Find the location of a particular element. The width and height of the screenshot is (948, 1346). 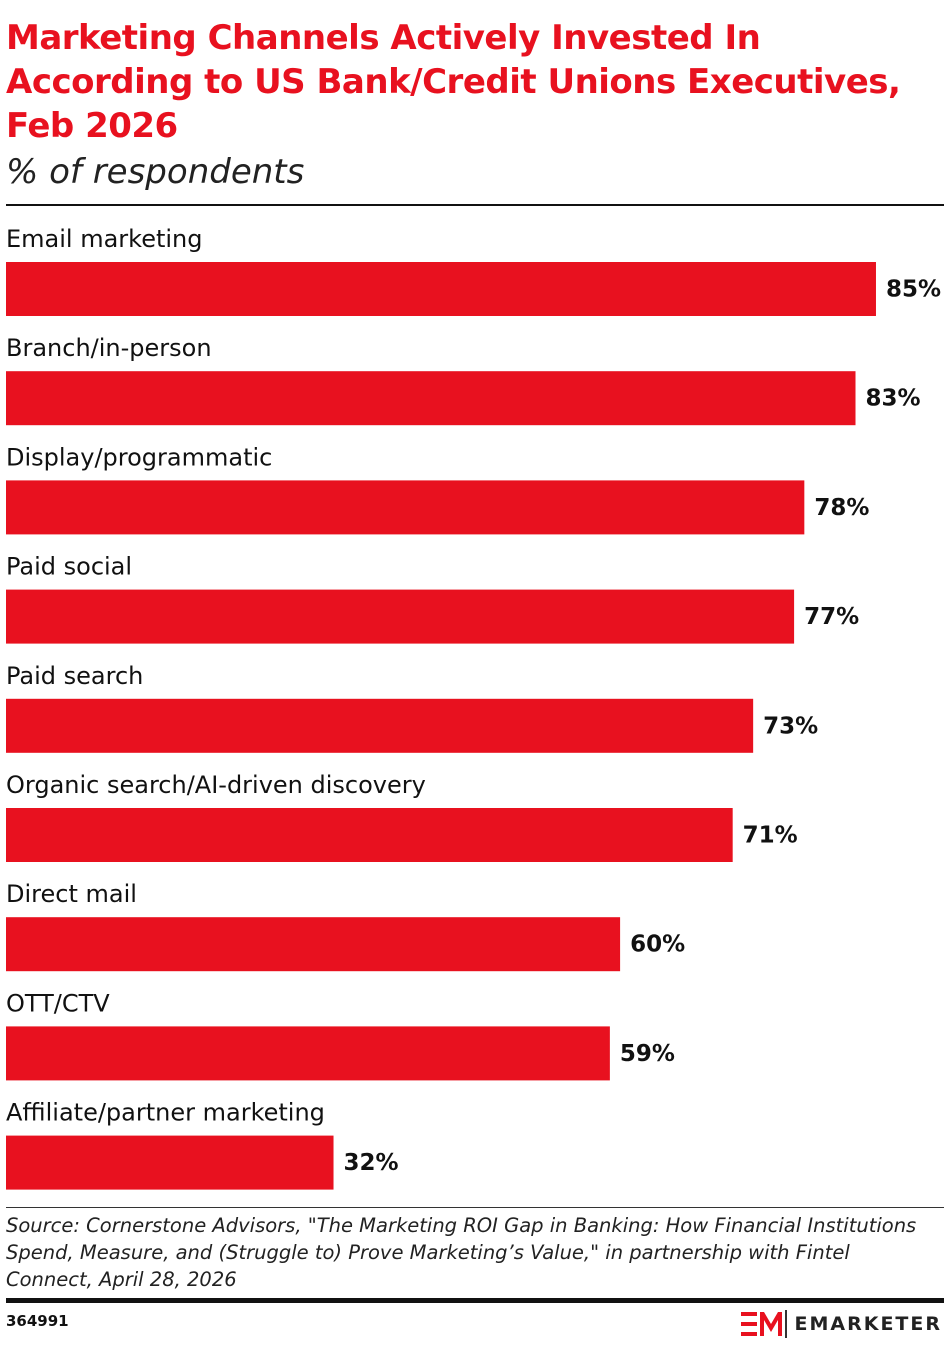

value-label: 83% is located at coordinates (893, 399).